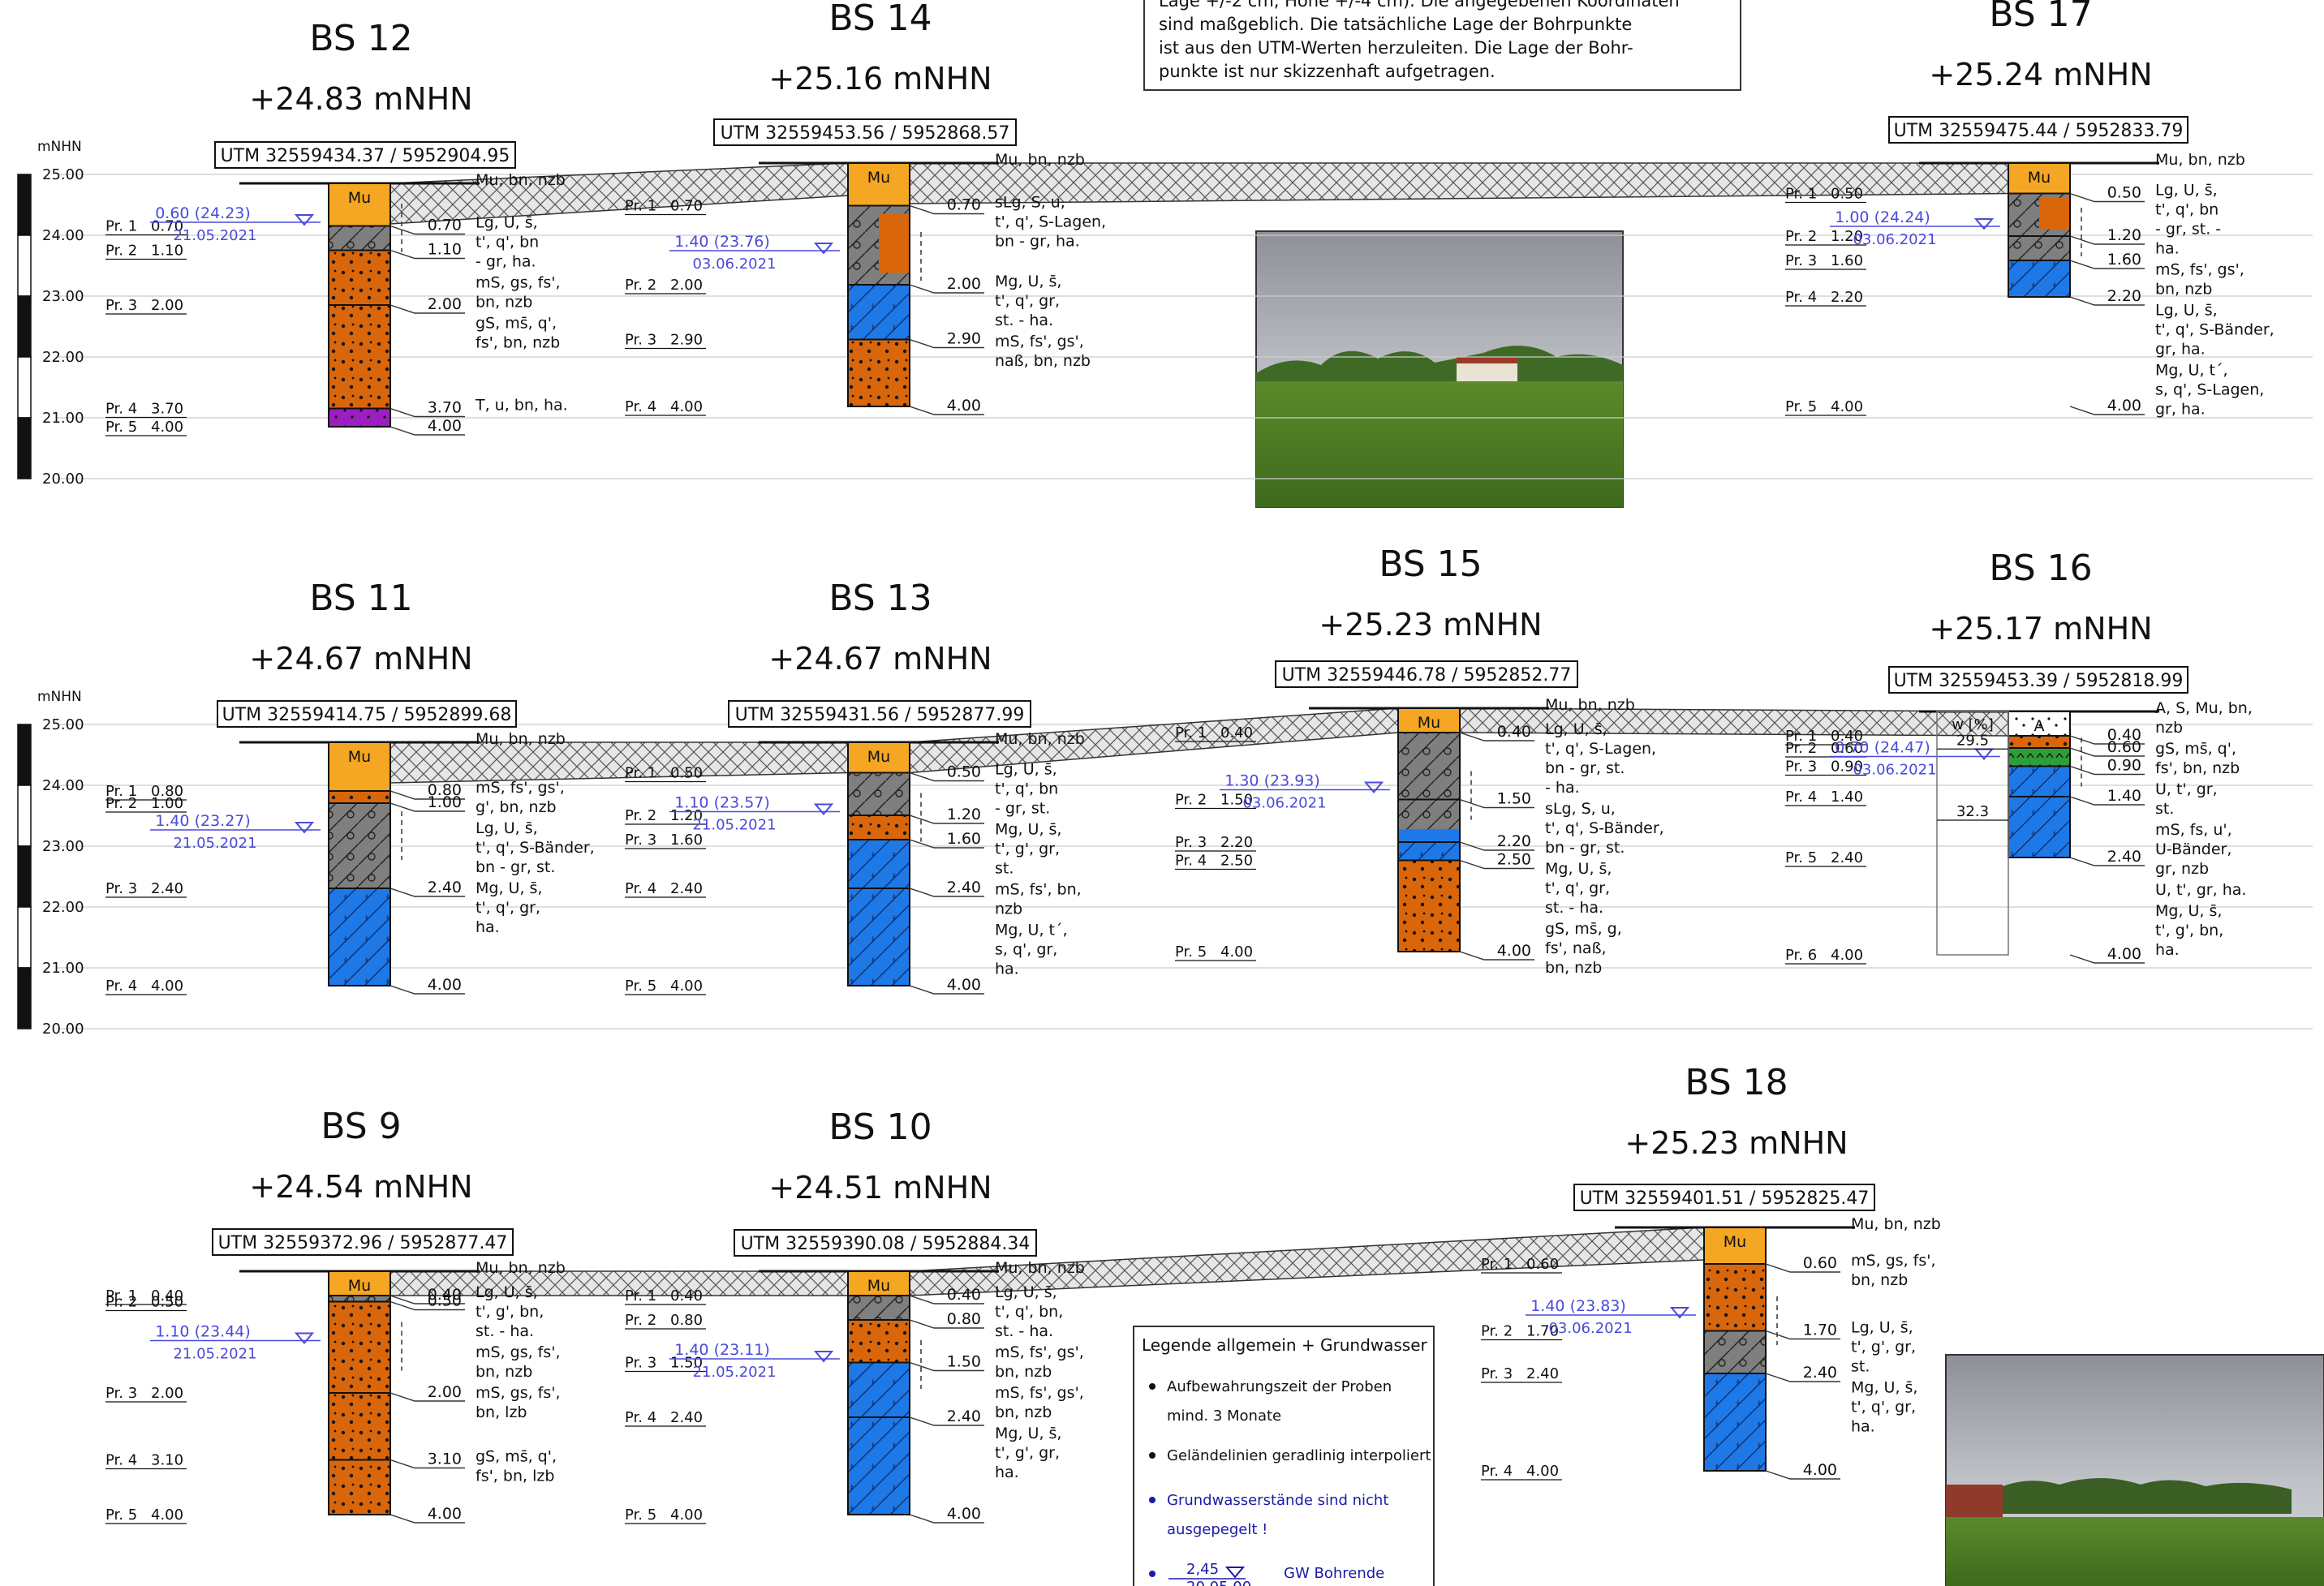  Describe the element at coordinates (63, 418) in the screenshot. I see `scale-tick-label: 21.00` at that location.